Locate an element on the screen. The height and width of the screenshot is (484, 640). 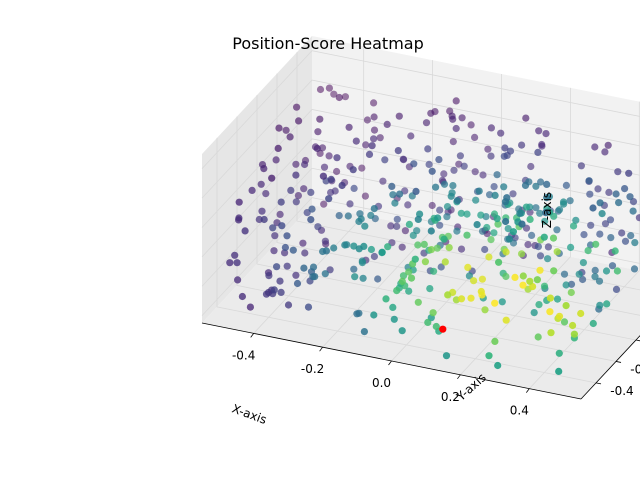
highlight-point is located at coordinates (443, 329).